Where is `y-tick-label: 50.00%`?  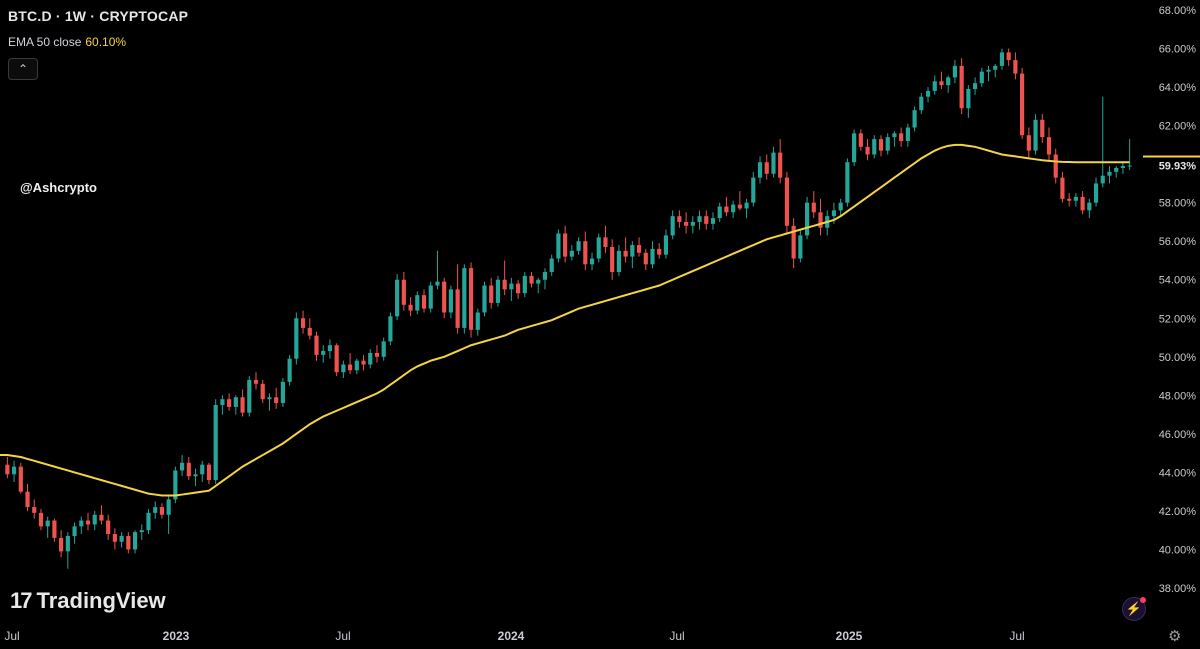
y-tick-label: 50.00% is located at coordinates (1178, 358).